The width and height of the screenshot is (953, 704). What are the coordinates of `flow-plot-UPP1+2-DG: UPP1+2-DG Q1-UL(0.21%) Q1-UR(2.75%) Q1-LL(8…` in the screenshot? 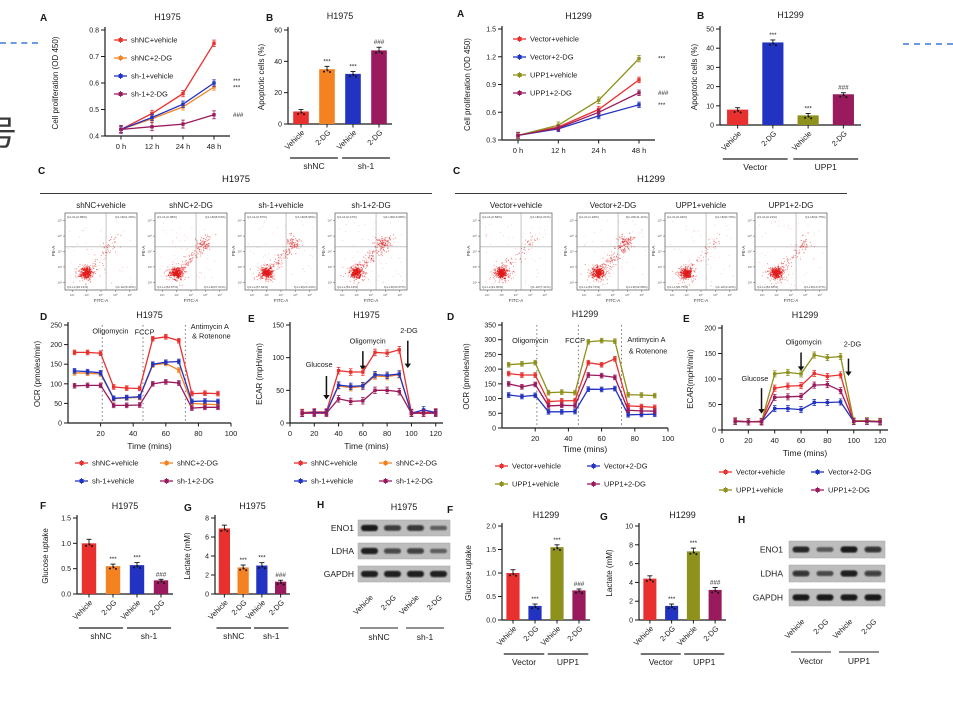 It's located at (784, 252).